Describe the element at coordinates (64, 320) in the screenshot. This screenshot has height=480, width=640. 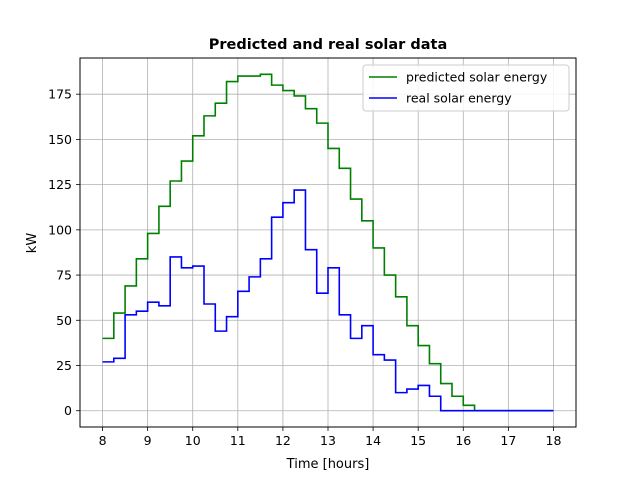
I see `y-tick-label: 50` at that location.